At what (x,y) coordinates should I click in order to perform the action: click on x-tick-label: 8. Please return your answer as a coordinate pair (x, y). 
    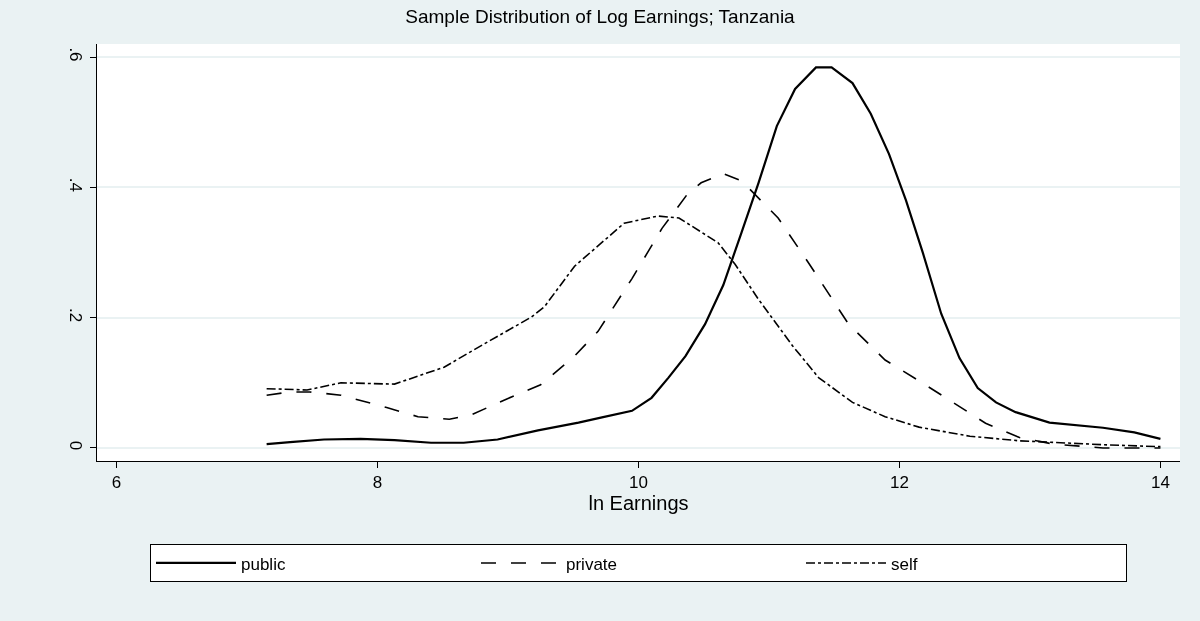
    Looking at the image, I should click on (377, 483).